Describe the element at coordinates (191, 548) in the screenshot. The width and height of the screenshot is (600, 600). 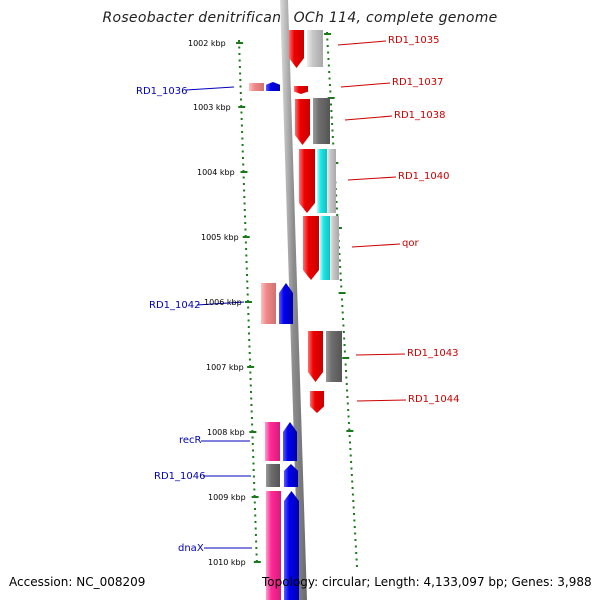
I see `gene-label-dnax: dnaX` at that location.